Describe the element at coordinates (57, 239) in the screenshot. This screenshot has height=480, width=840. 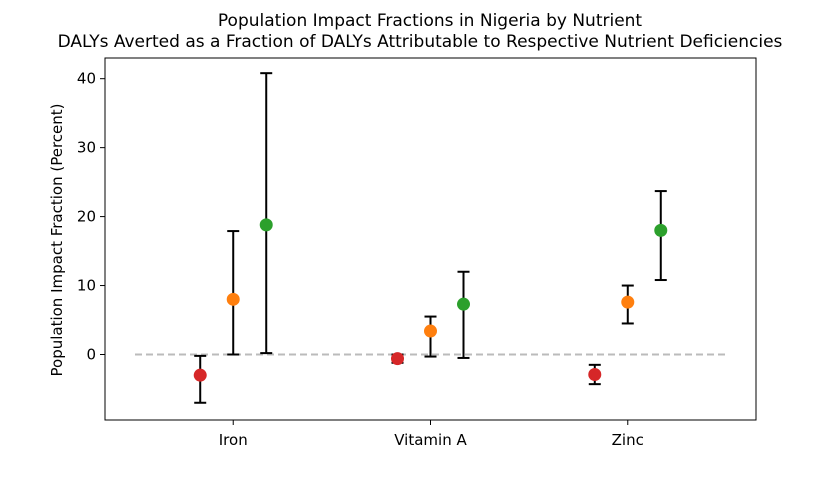
I see `y-axis-label: Population Impact Fraction (Percent)` at that location.